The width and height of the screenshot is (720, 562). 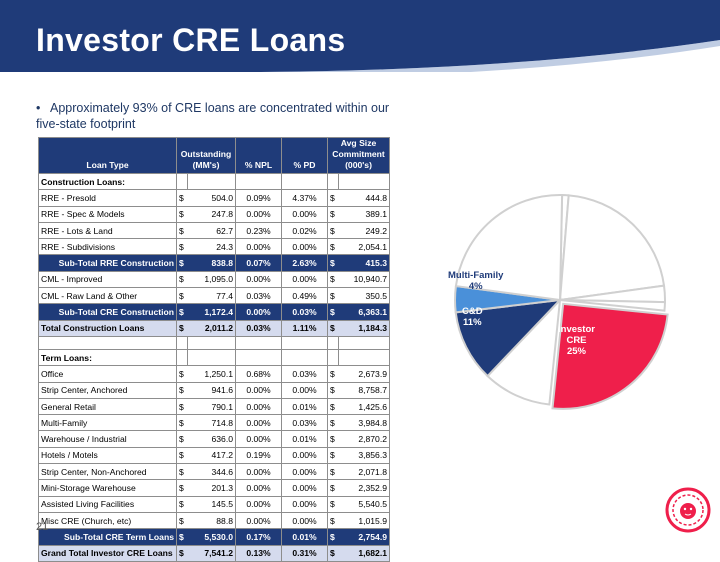 I want to click on table-row: Office $1,250.1 0.68% 0.03% $2,673.9, so click(x=214, y=374).